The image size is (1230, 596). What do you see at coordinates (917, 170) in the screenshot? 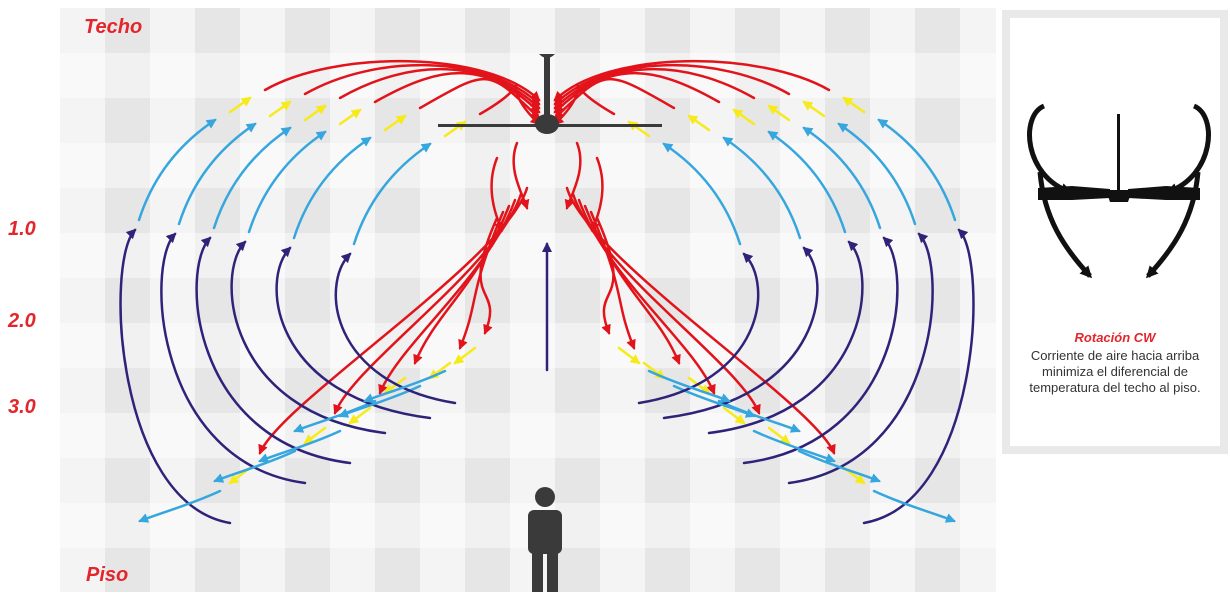
I see `loop-right-0-blue-up` at bounding box center [917, 170].